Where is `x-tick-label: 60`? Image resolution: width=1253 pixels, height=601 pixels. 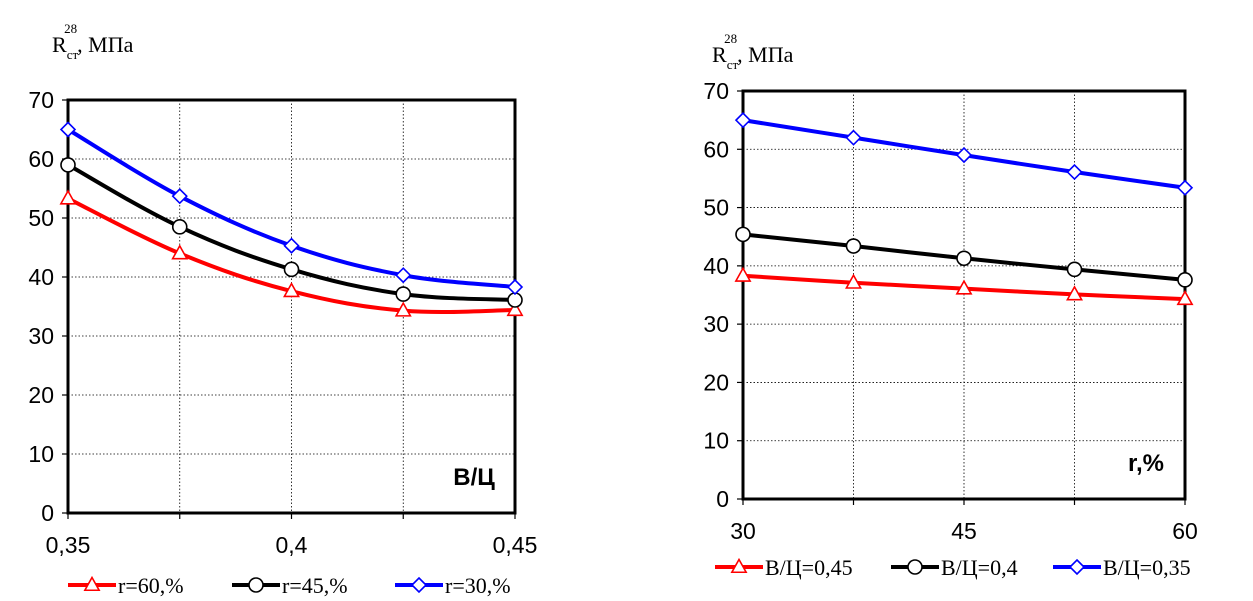 x-tick-label: 60 is located at coordinates (1185, 531).